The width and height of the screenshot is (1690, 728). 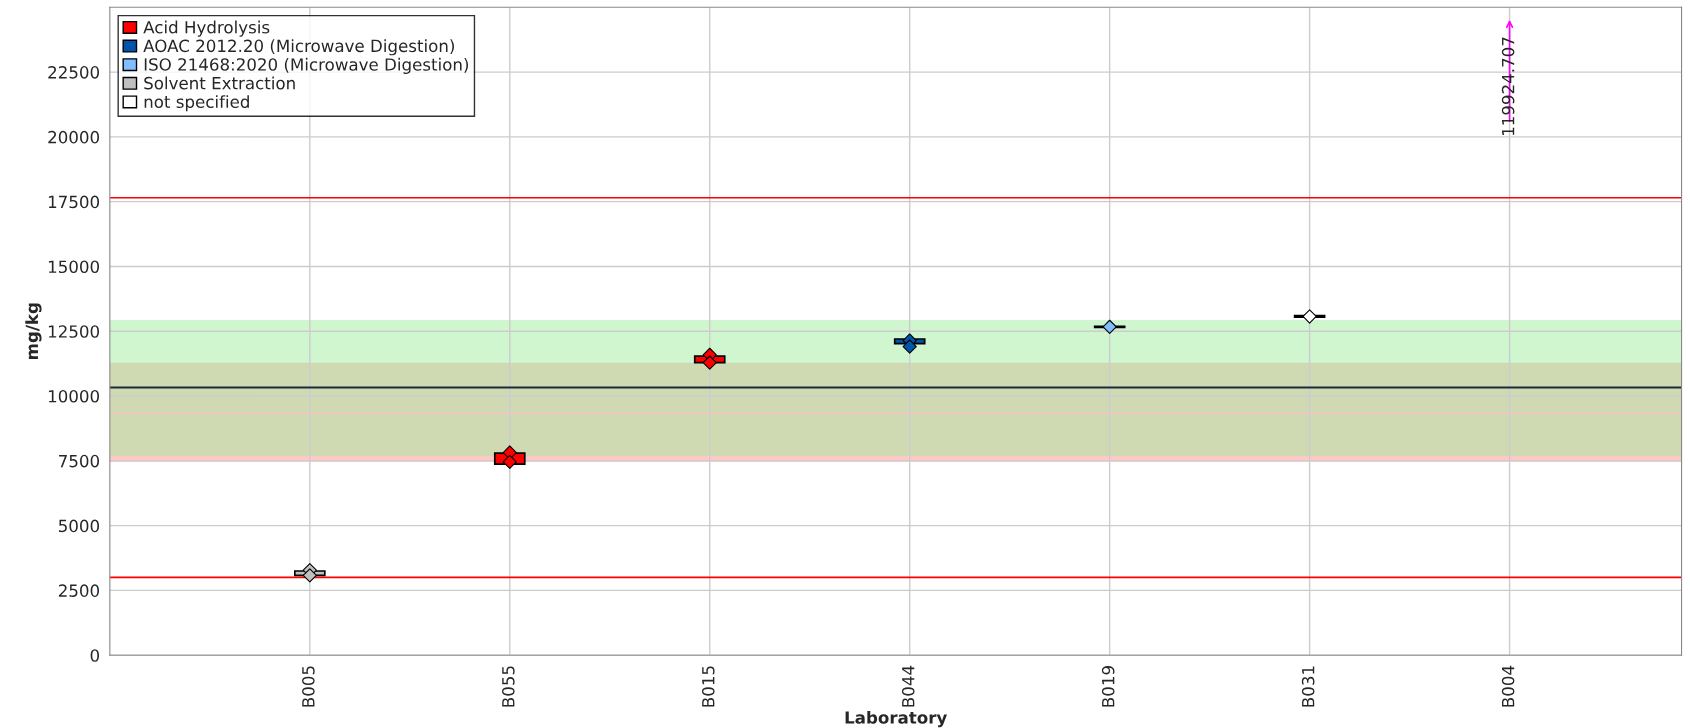 What do you see at coordinates (95, 655) in the screenshot?
I see `y-tick-label: 0` at bounding box center [95, 655].